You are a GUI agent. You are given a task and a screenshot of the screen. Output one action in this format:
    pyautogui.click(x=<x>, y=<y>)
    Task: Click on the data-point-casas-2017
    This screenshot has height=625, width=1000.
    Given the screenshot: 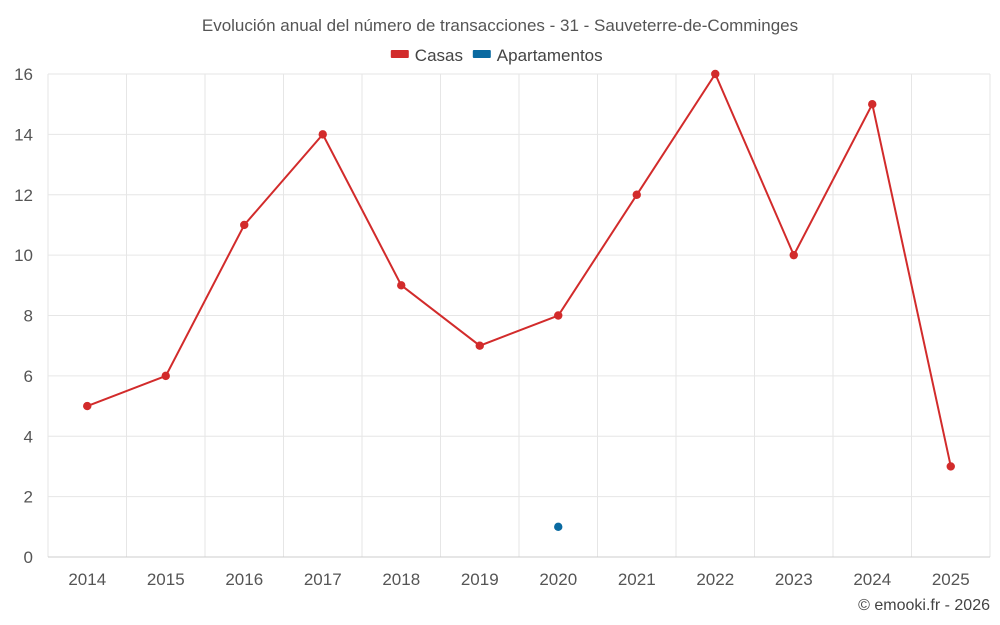 What is the action you would take?
    pyautogui.click(x=322, y=134)
    